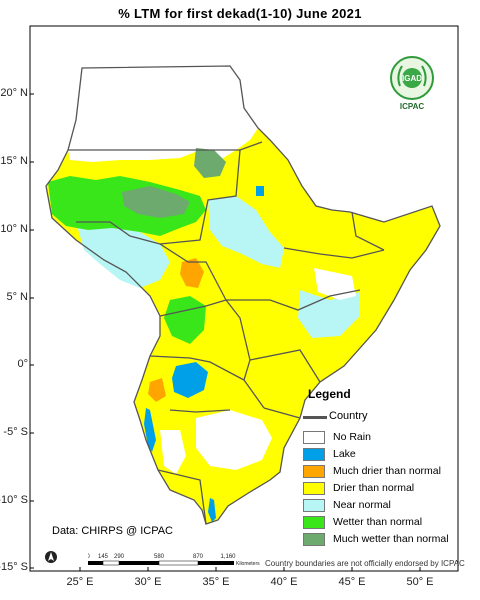 This screenshot has width=480, height=600. Describe the element at coordinates (391, 539) in the screenshot. I see `legend-label: Much wetter than normal` at that location.